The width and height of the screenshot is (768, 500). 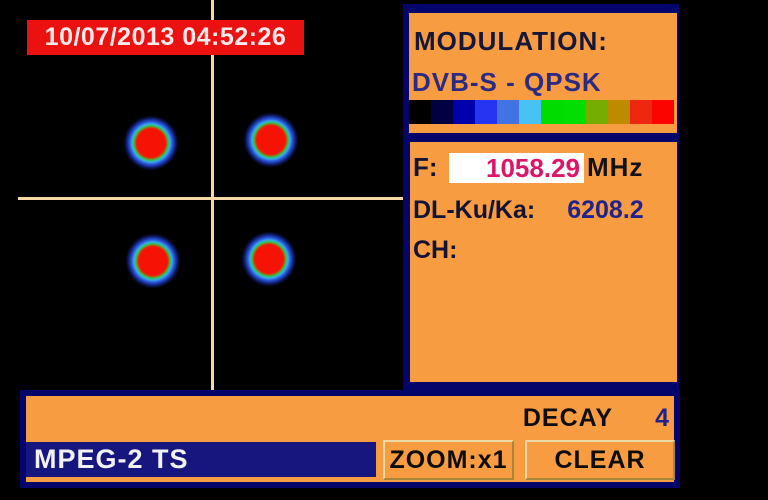 I want to click on frequency-unit: MHz, so click(x=615, y=167).